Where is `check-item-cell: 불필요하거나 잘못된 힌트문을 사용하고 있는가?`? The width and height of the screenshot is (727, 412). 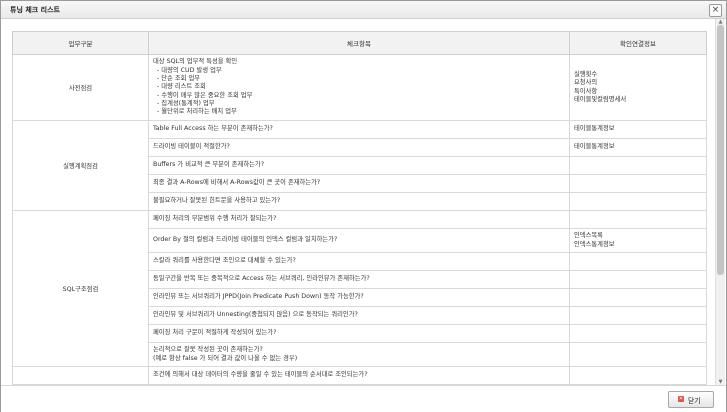 check-item-cell: 불필요하거나 잘못된 힌트문을 사용하고 있는가? is located at coordinates (359, 201).